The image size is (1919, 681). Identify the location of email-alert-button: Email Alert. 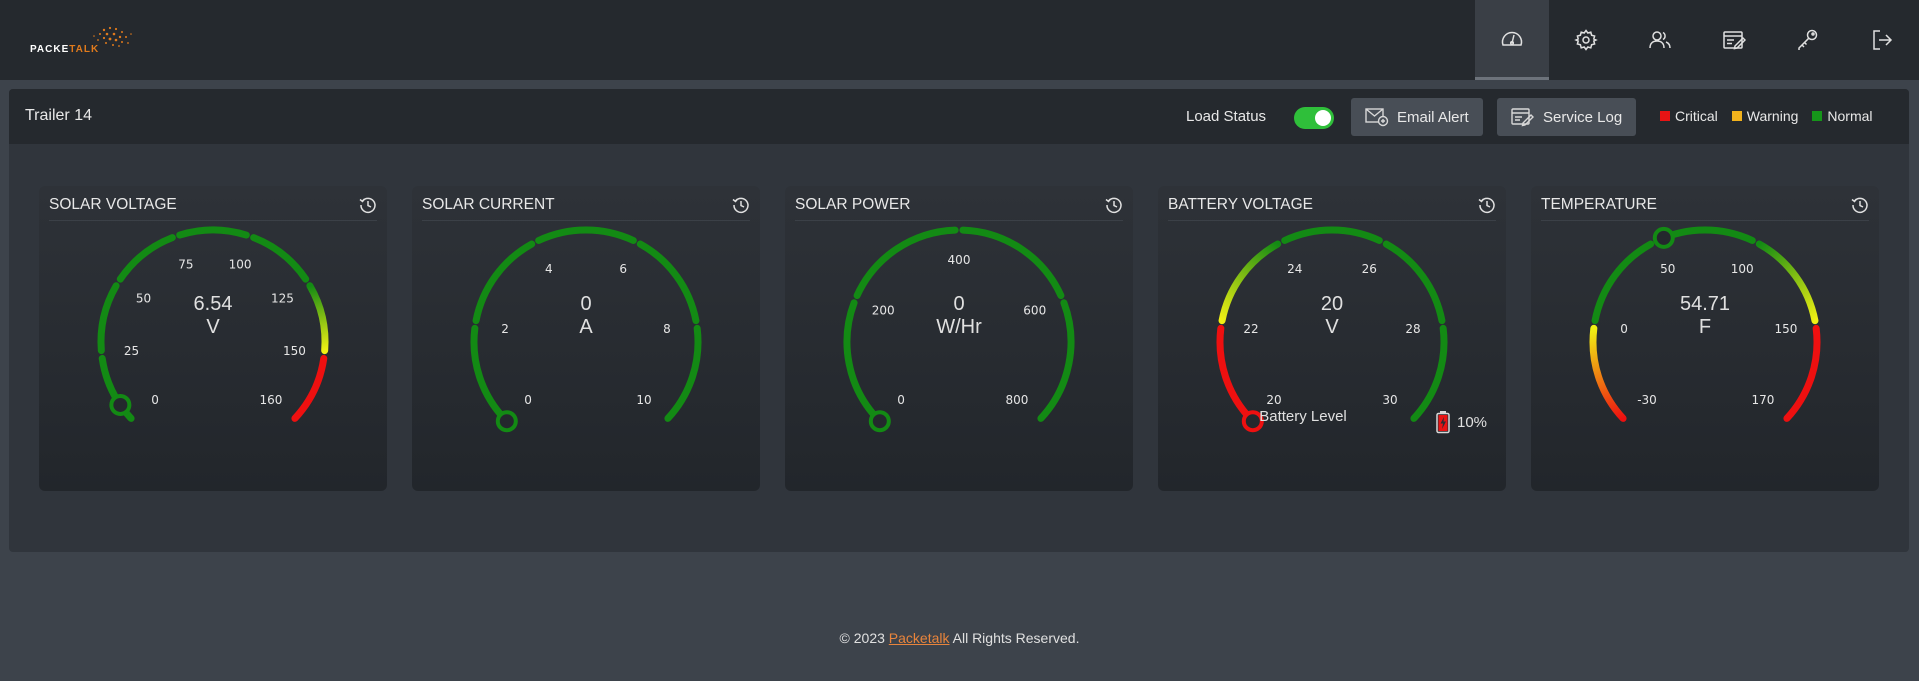
(1417, 117).